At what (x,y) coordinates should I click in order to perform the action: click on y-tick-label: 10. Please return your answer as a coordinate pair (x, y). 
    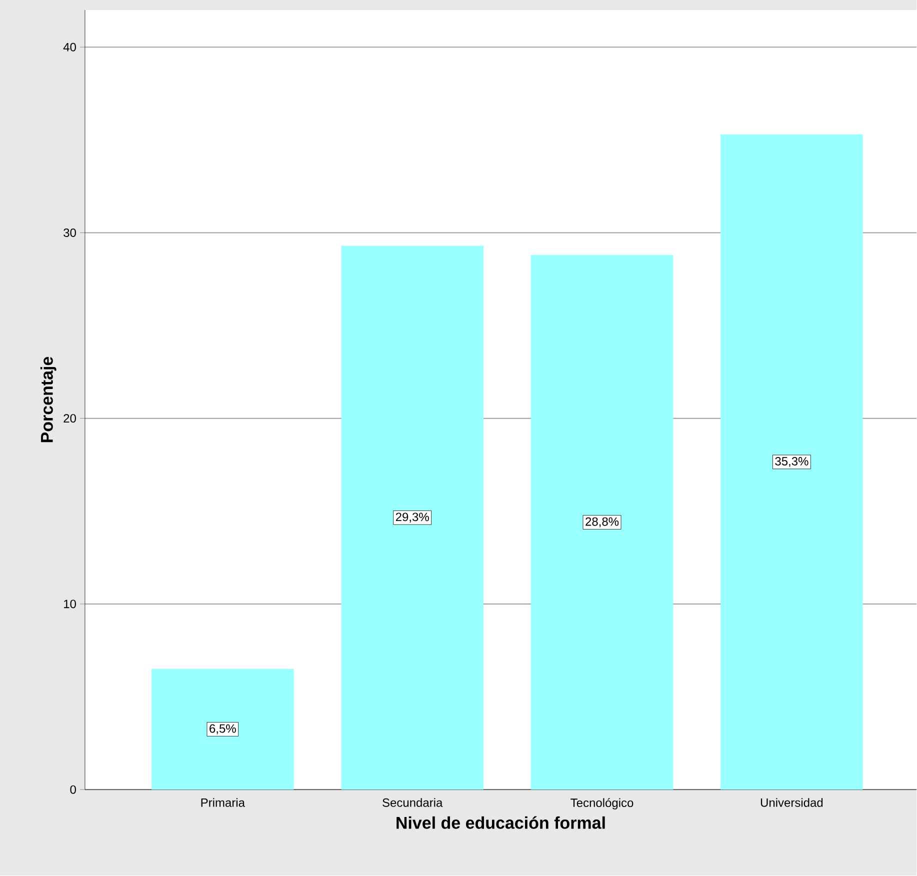
    Looking at the image, I should click on (70, 604).